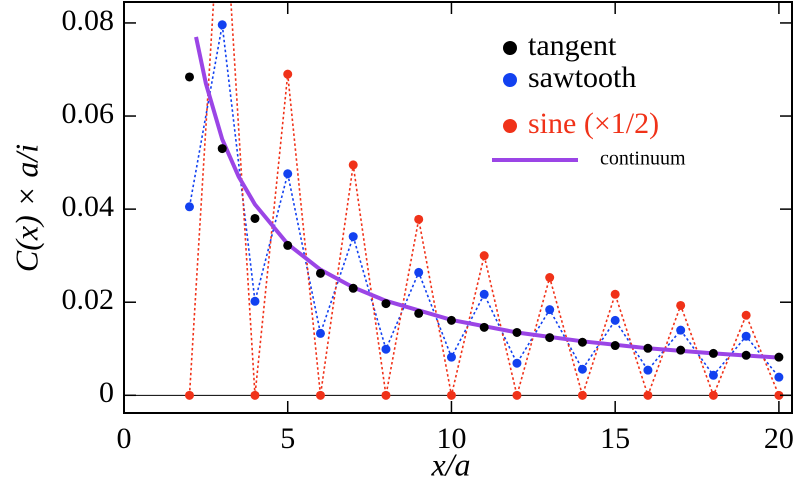 The image size is (797, 489). I want to click on y-tick-label: 0.04, so click(88, 206).